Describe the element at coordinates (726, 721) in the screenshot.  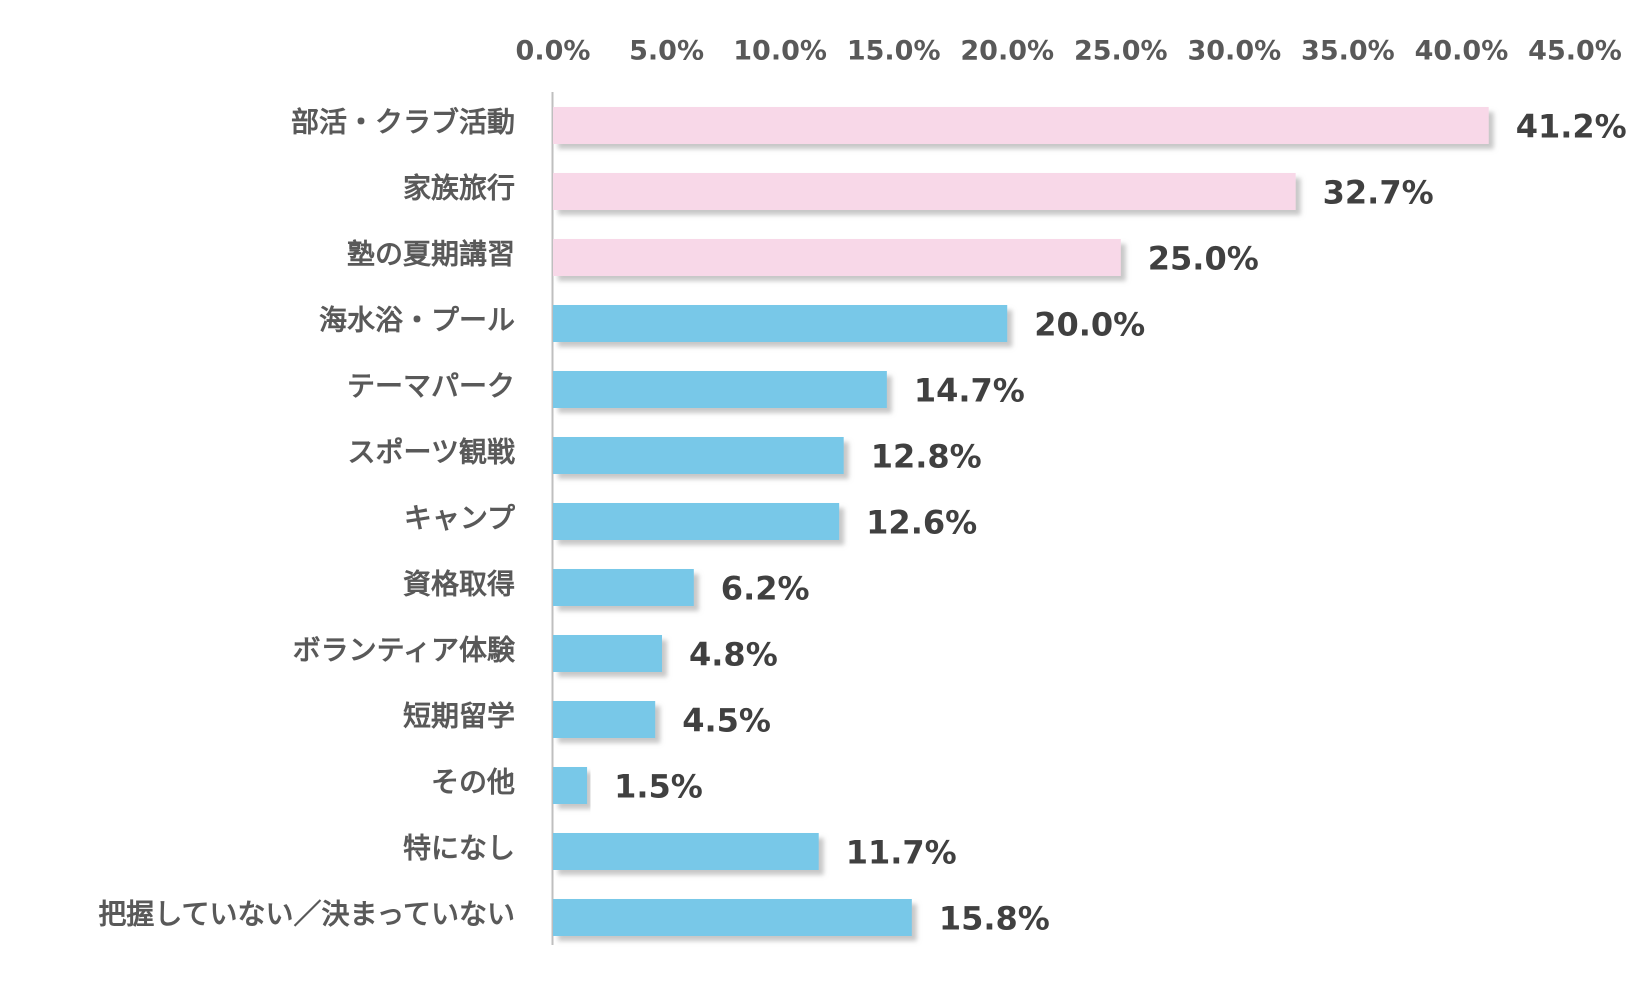
I see `data-label: 4.5%` at that location.